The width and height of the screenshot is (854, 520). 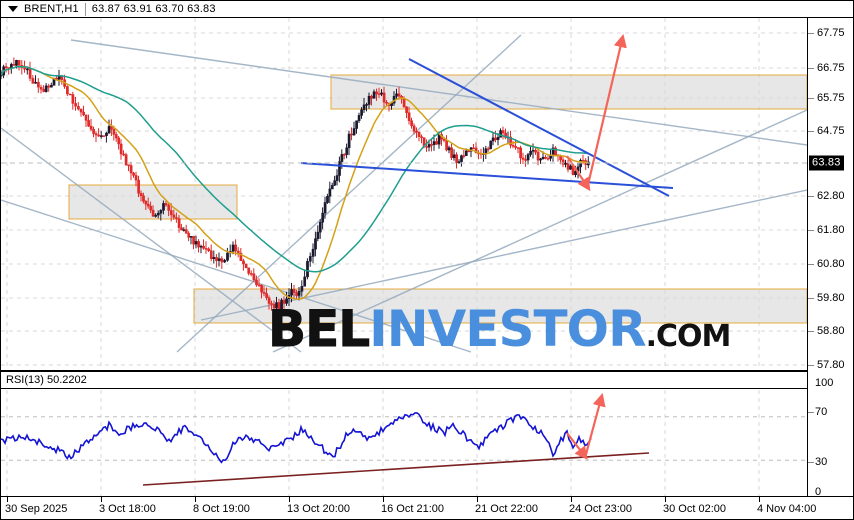 I want to click on rsi-line, so click(x=296, y=438).